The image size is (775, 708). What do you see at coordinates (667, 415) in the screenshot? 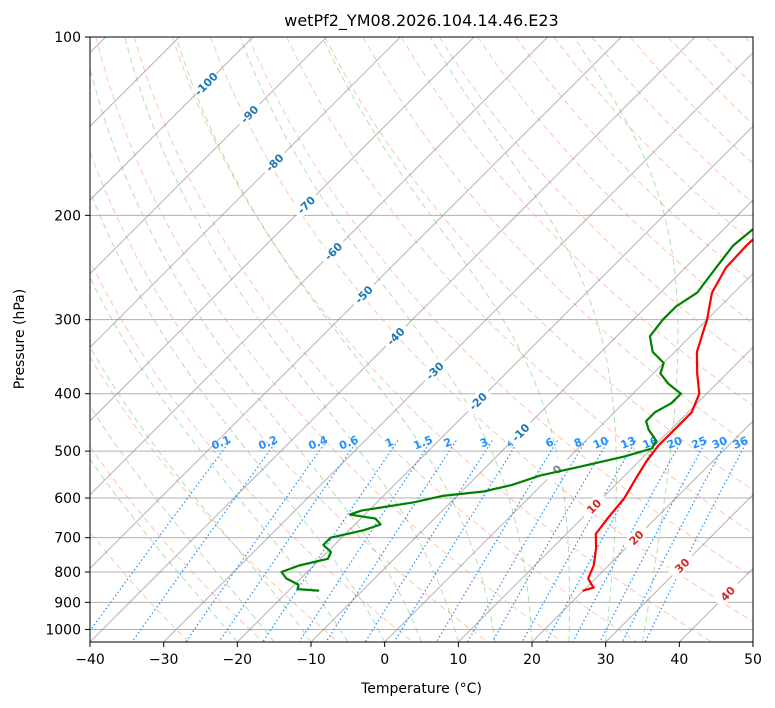
I see `temperature-profile-line` at bounding box center [667, 415].